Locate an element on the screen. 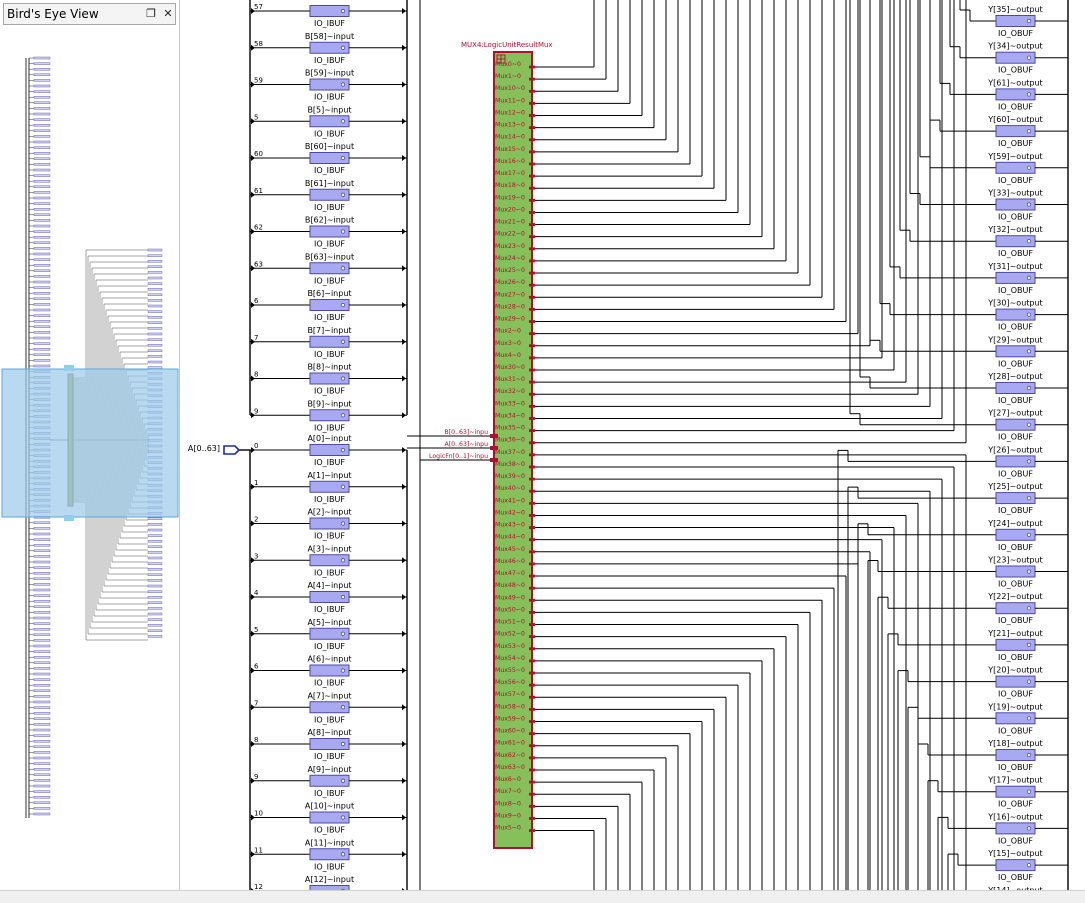 The height and width of the screenshot is (903, 1085). a-input-buffer: 2 IO_IBUF A[2]~input is located at coordinates (328, 524).